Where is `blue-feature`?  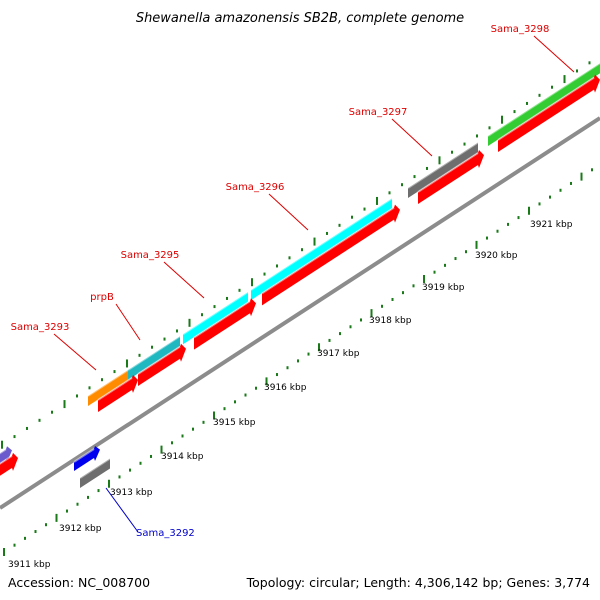
blue-feature is located at coordinates (87, 458).